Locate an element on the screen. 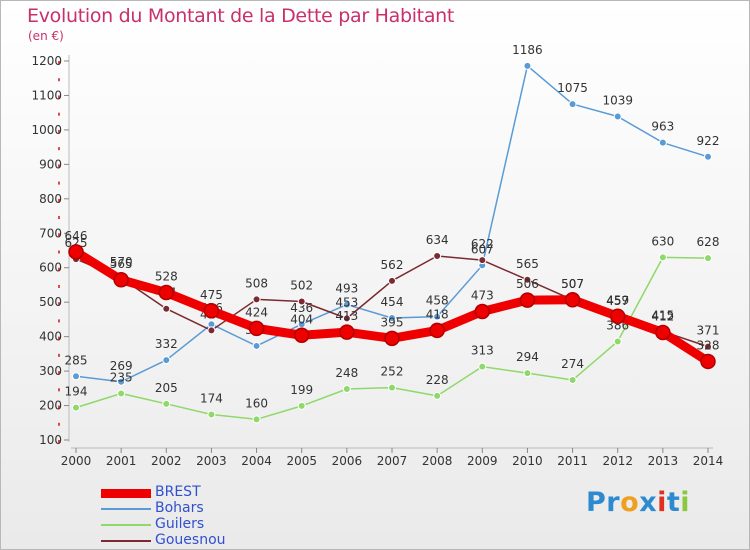 The width and height of the screenshot is (750, 550). y-tick-label: 1000 is located at coordinates (46, 130).